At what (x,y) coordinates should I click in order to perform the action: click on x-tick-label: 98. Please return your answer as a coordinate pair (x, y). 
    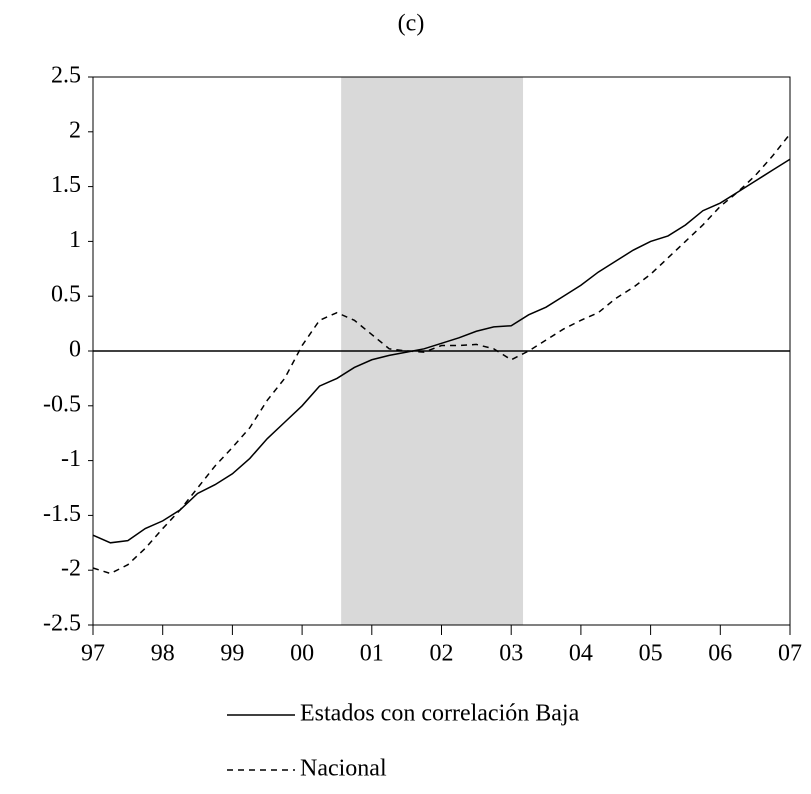
    Looking at the image, I should click on (163, 654).